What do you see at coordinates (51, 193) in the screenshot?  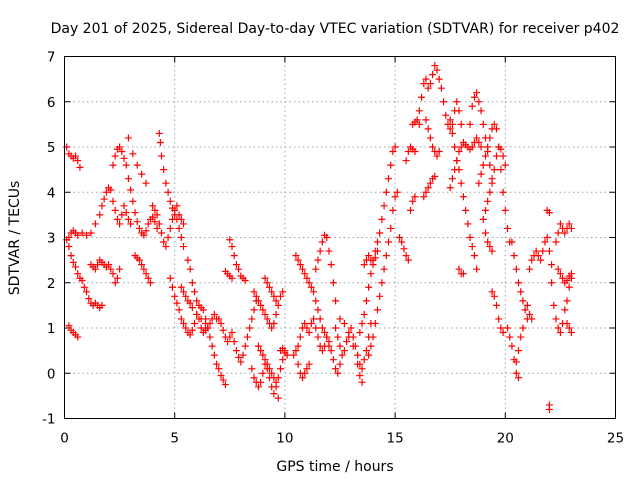 I see `y-tick-label: 4` at bounding box center [51, 193].